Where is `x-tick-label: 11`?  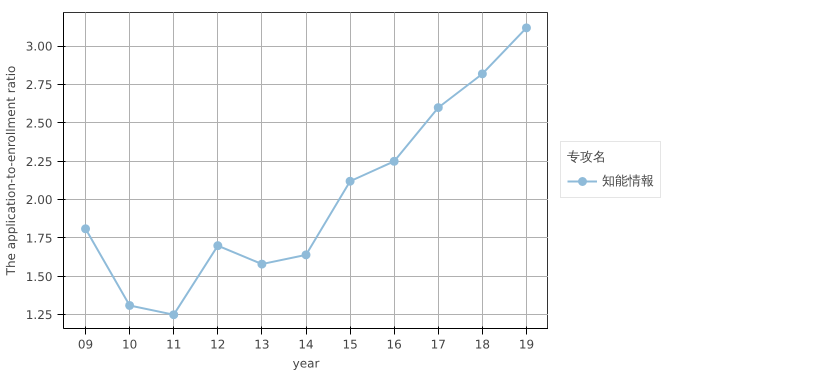
x-tick-label: 11 is located at coordinates (174, 345).